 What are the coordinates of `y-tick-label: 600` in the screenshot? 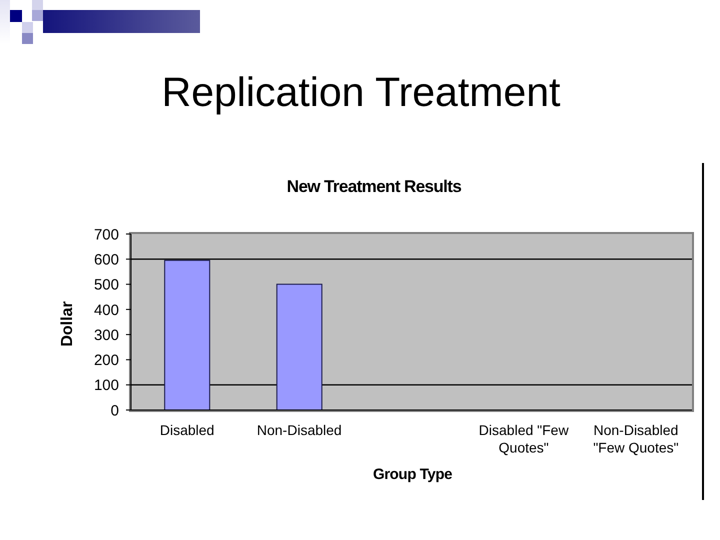 It's located at (106, 259).